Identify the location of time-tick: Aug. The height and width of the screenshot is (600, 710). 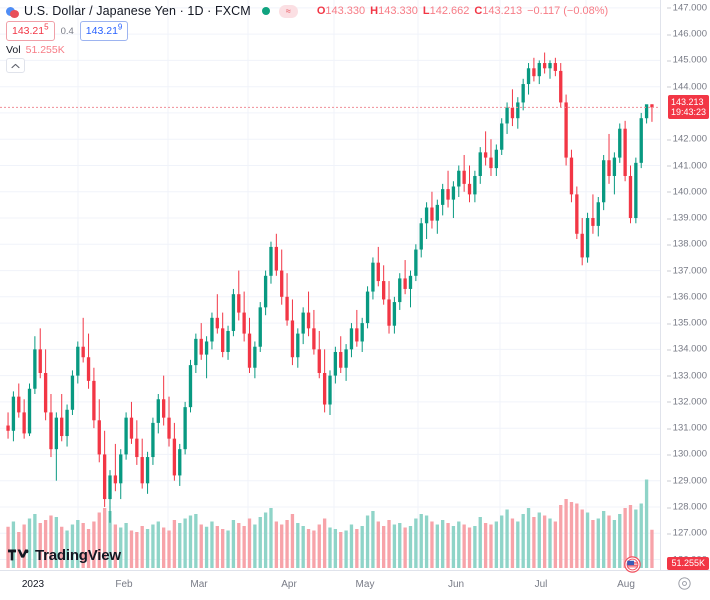
(626, 584).